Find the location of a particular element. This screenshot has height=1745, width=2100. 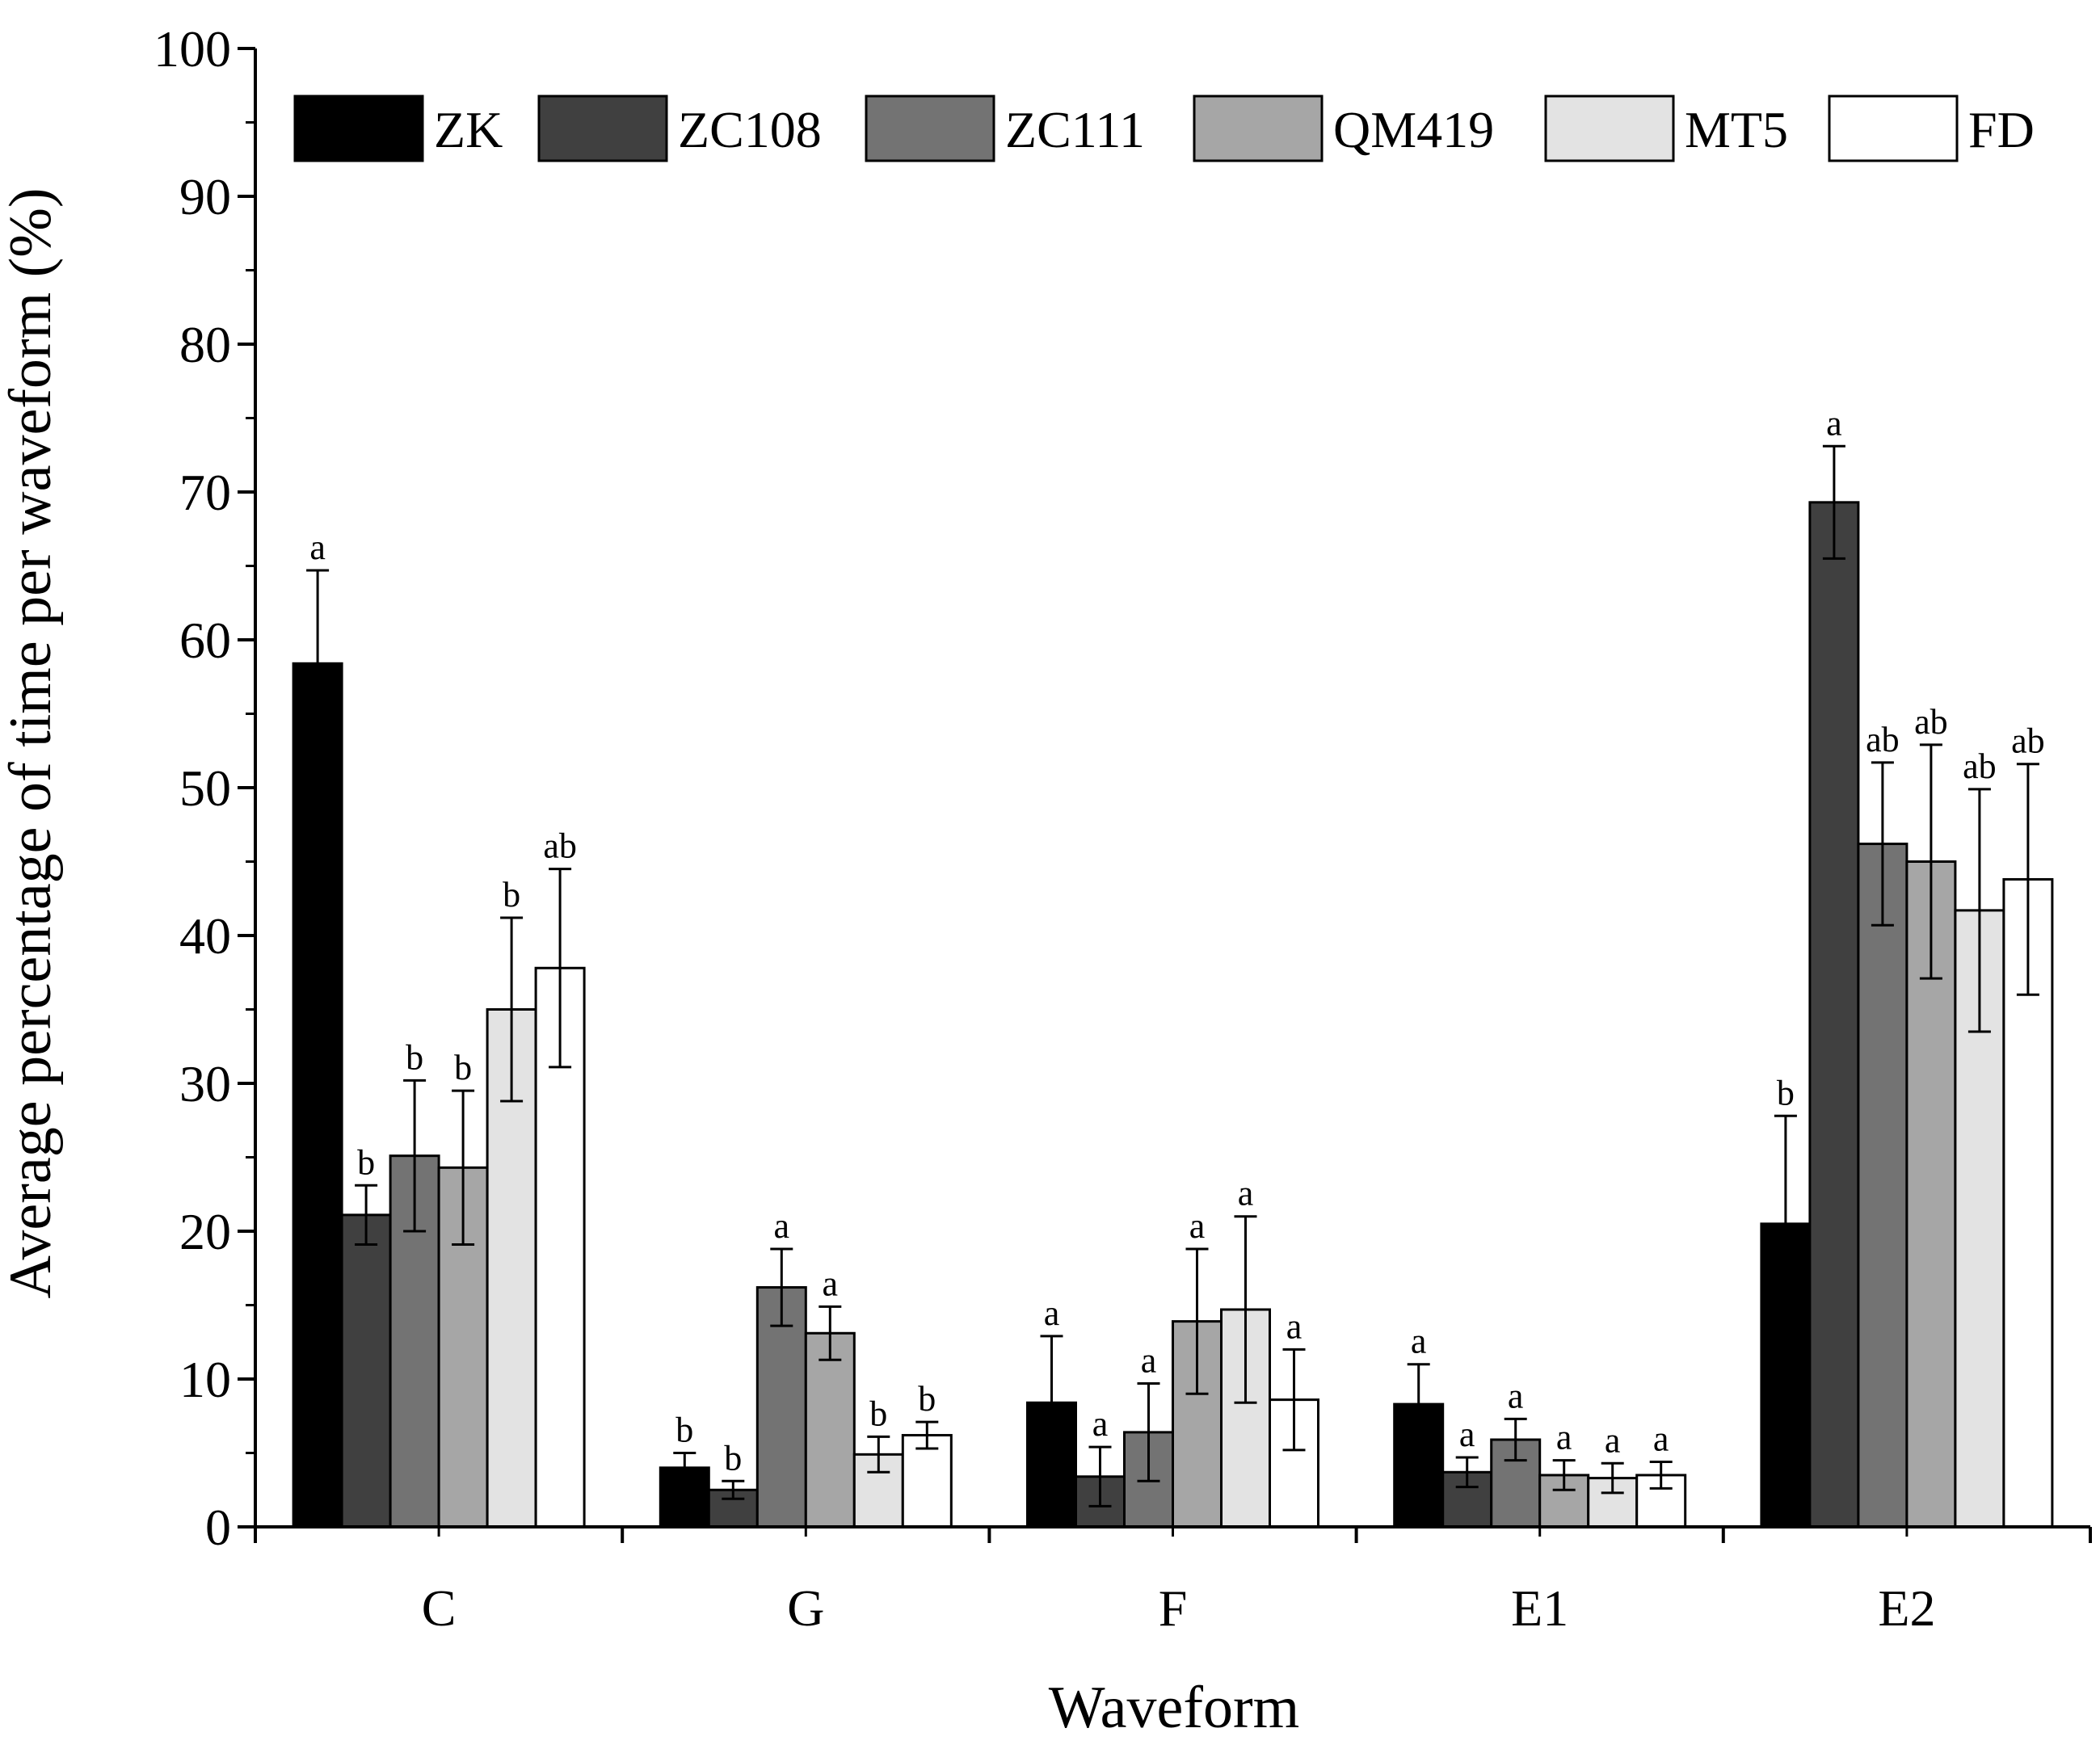

y-tick-label: 90 is located at coordinates (205, 196).